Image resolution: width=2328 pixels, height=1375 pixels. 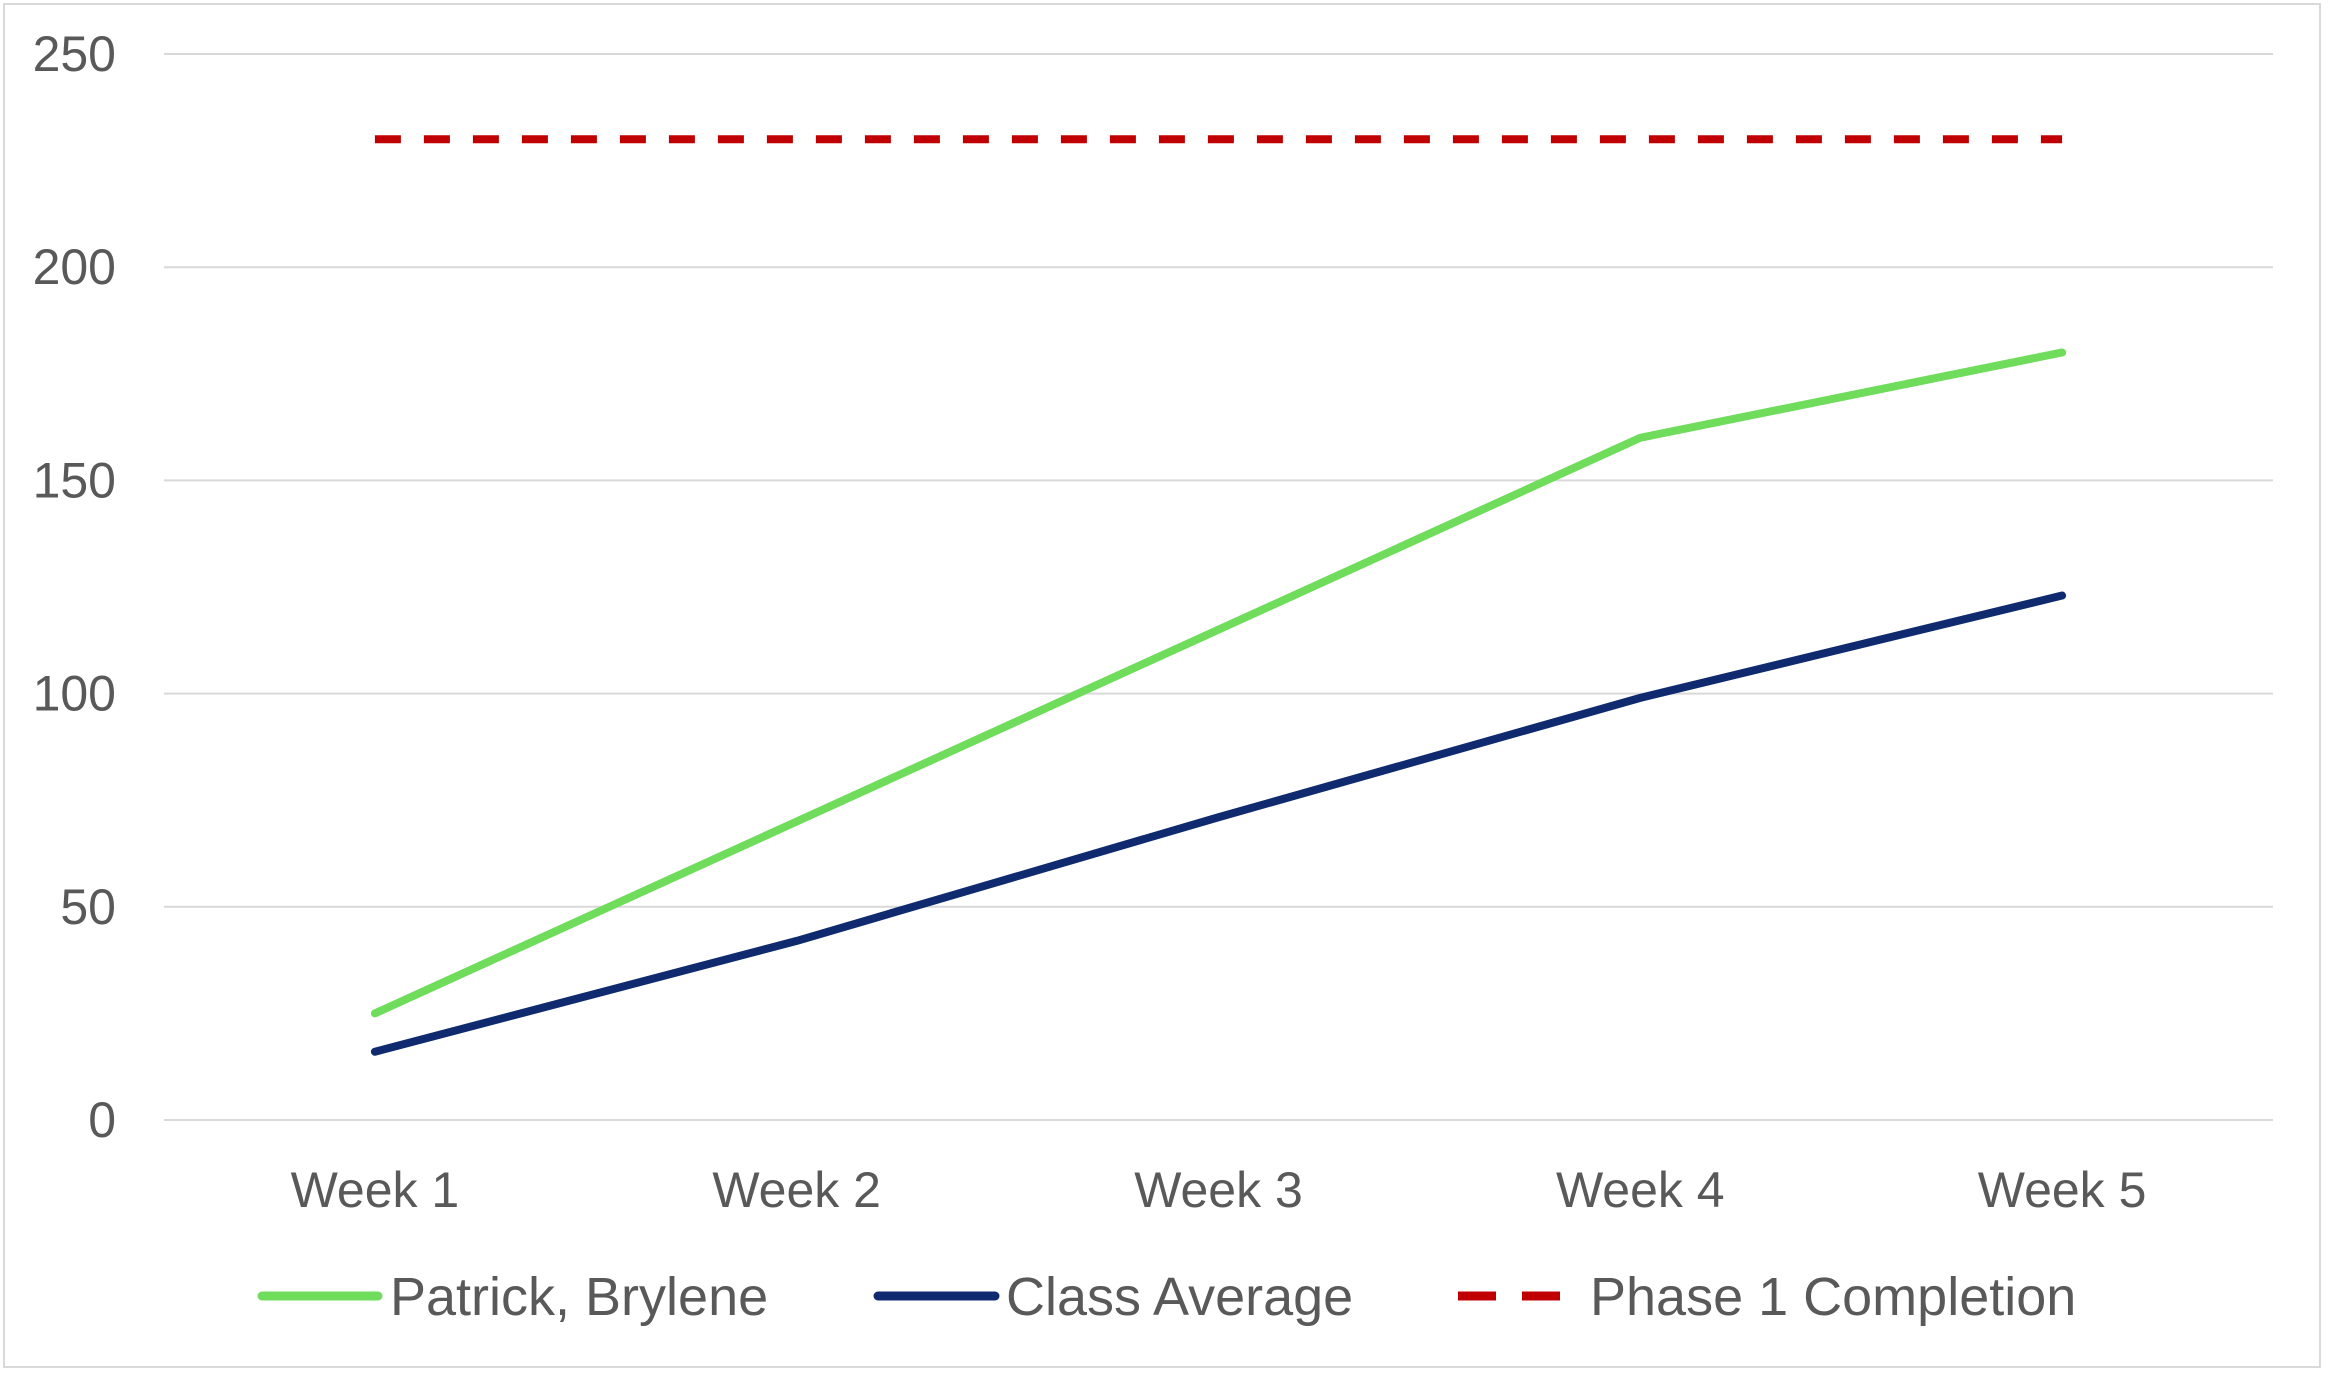 I want to click on x-tick-label: Week 3, so click(x=1218, y=1190).